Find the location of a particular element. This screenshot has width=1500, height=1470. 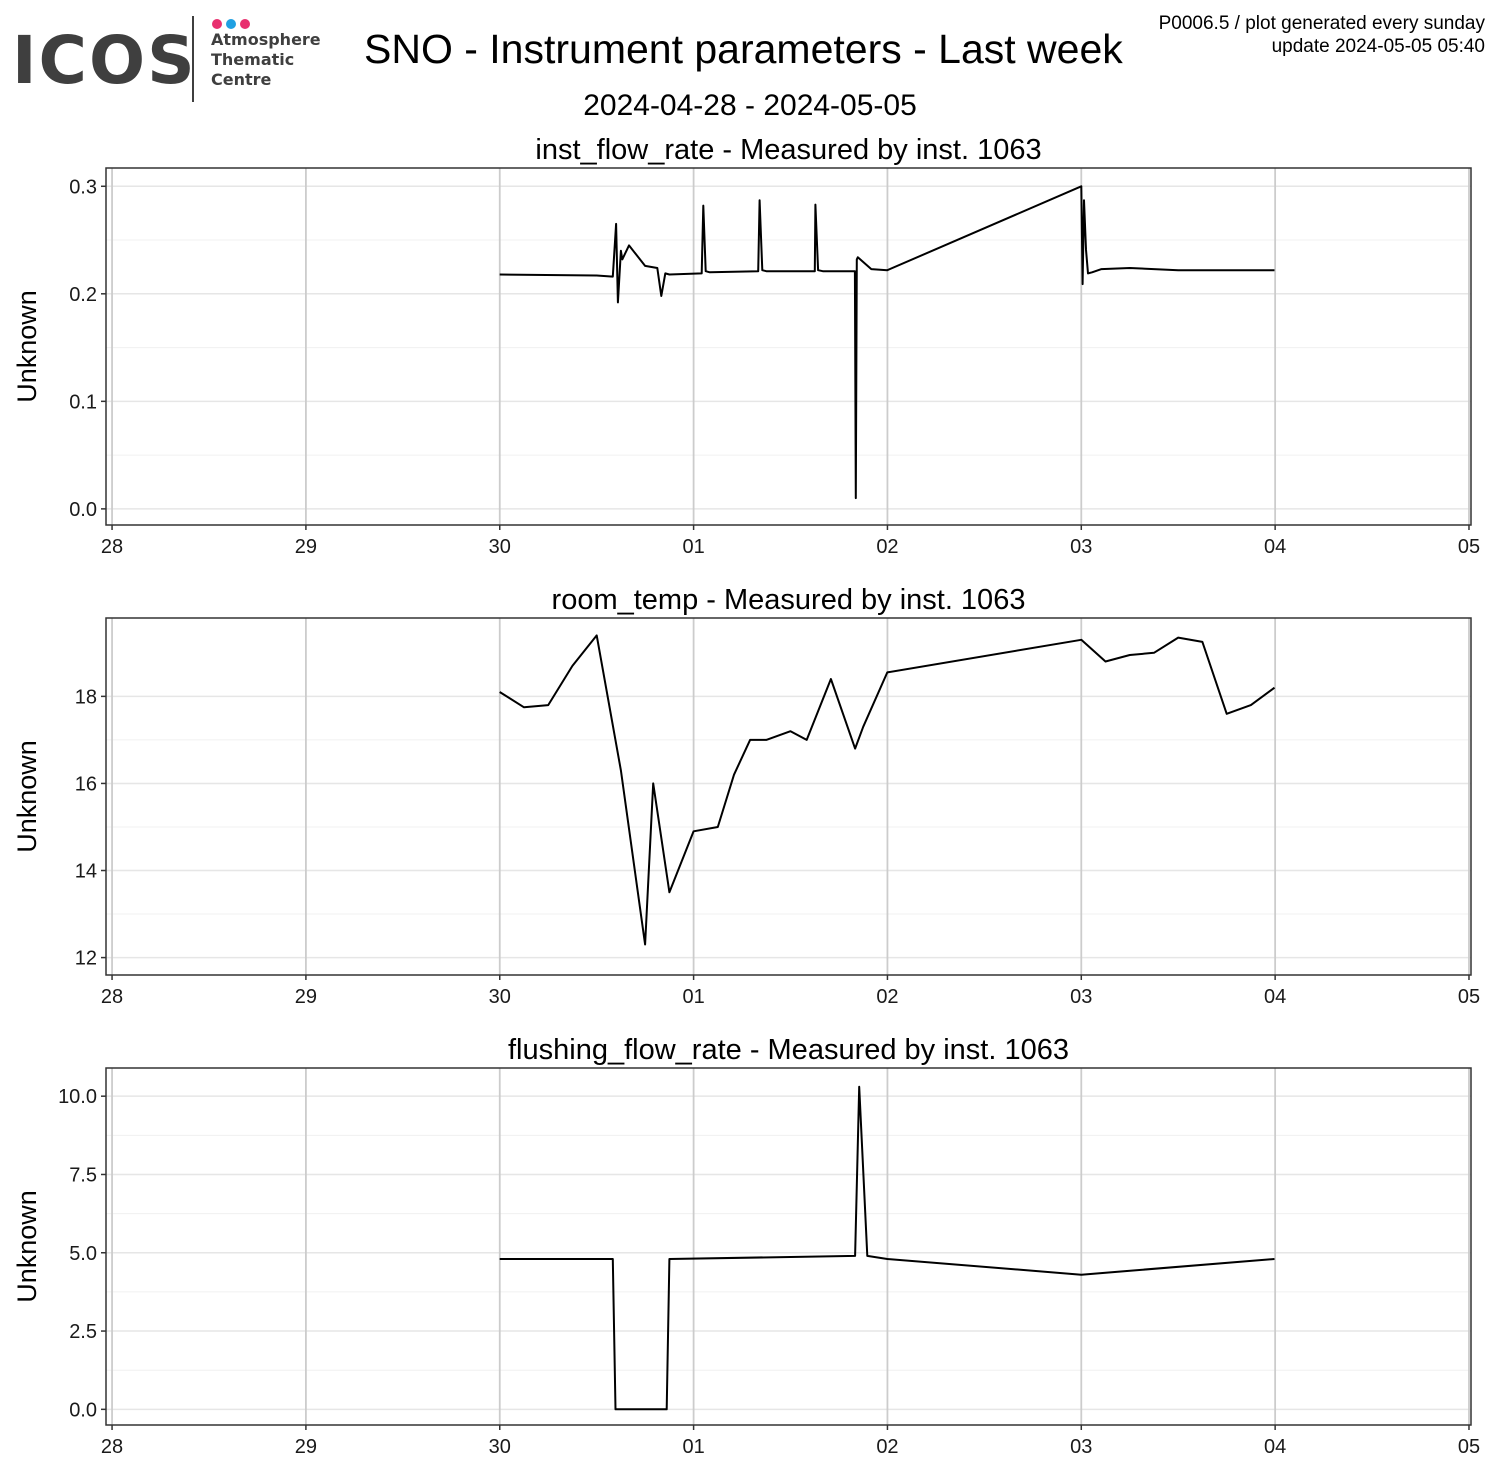

chart-title: inst_flow_rate - Measured by inst. 1063 is located at coordinates (788, 150).